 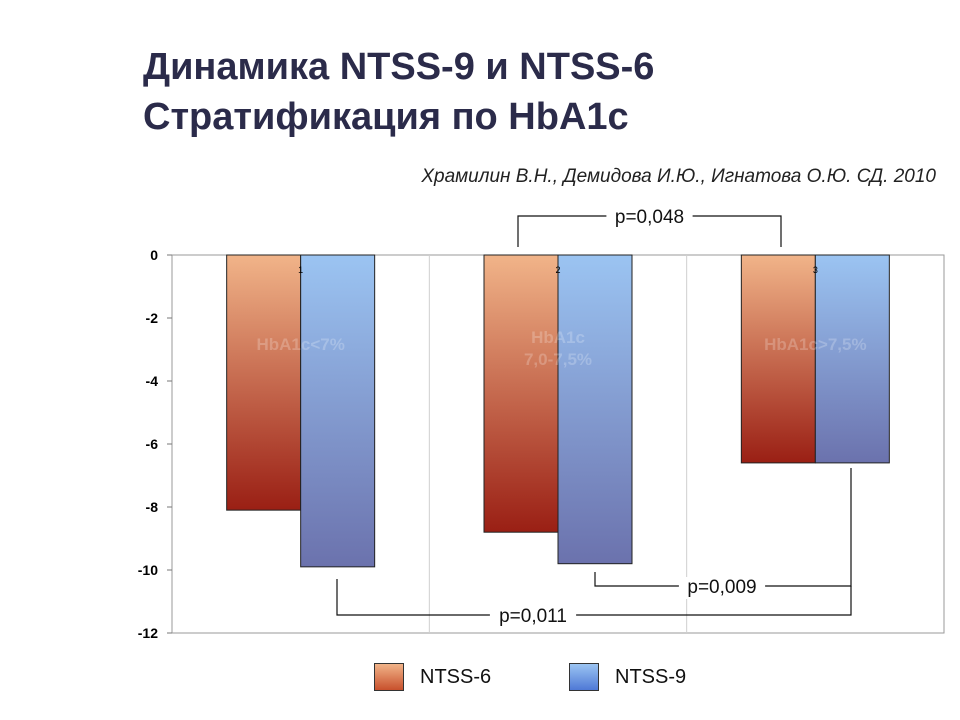 I want to click on category-tick-label: 3, so click(x=815, y=270).